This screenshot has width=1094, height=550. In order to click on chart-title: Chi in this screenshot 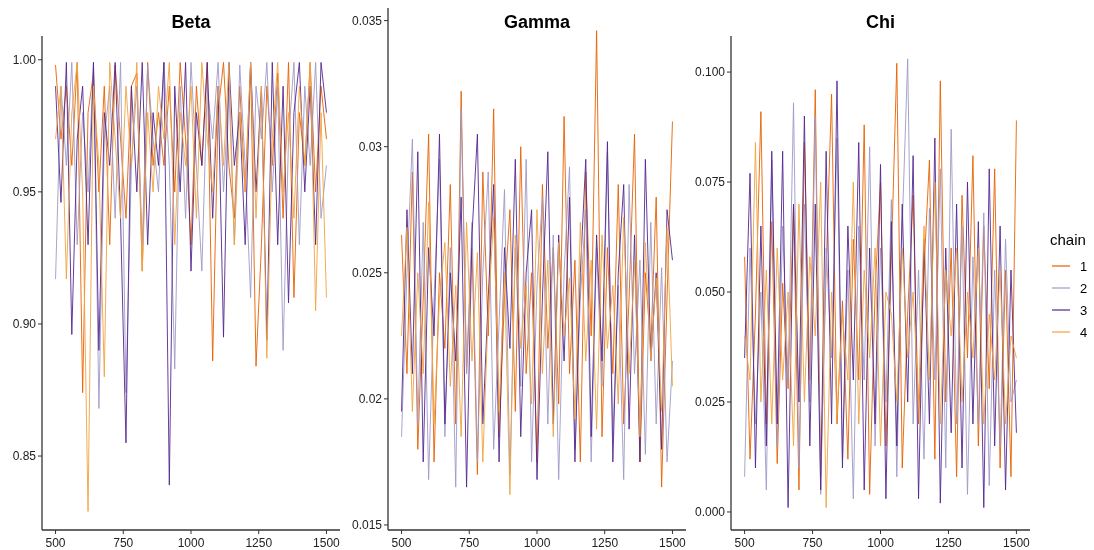, I will do `click(880, 22)`.